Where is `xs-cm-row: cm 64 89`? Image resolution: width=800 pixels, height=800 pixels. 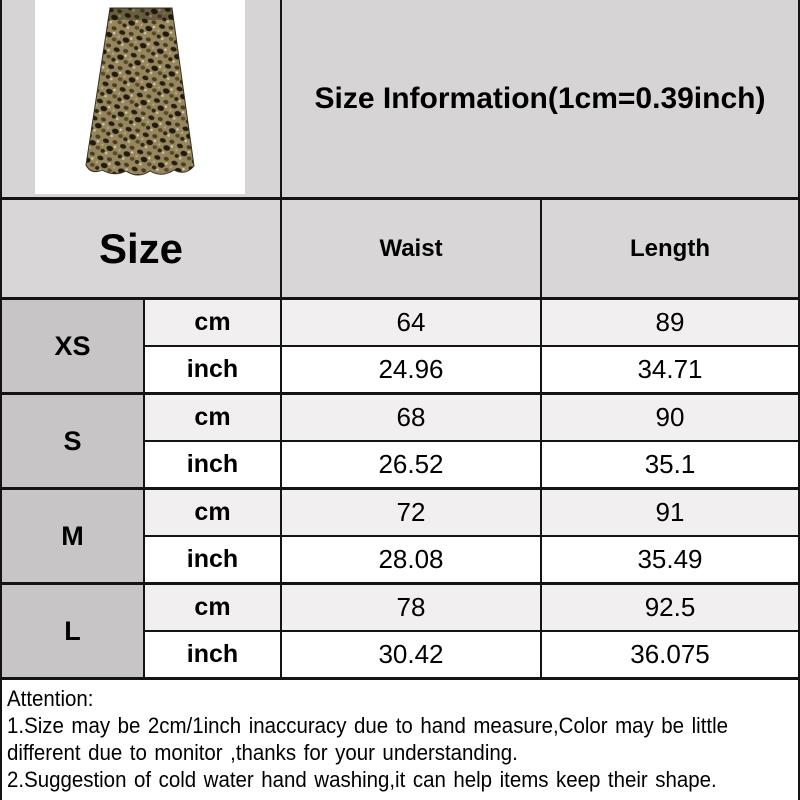
xs-cm-row: cm 64 89 is located at coordinates (471, 323).